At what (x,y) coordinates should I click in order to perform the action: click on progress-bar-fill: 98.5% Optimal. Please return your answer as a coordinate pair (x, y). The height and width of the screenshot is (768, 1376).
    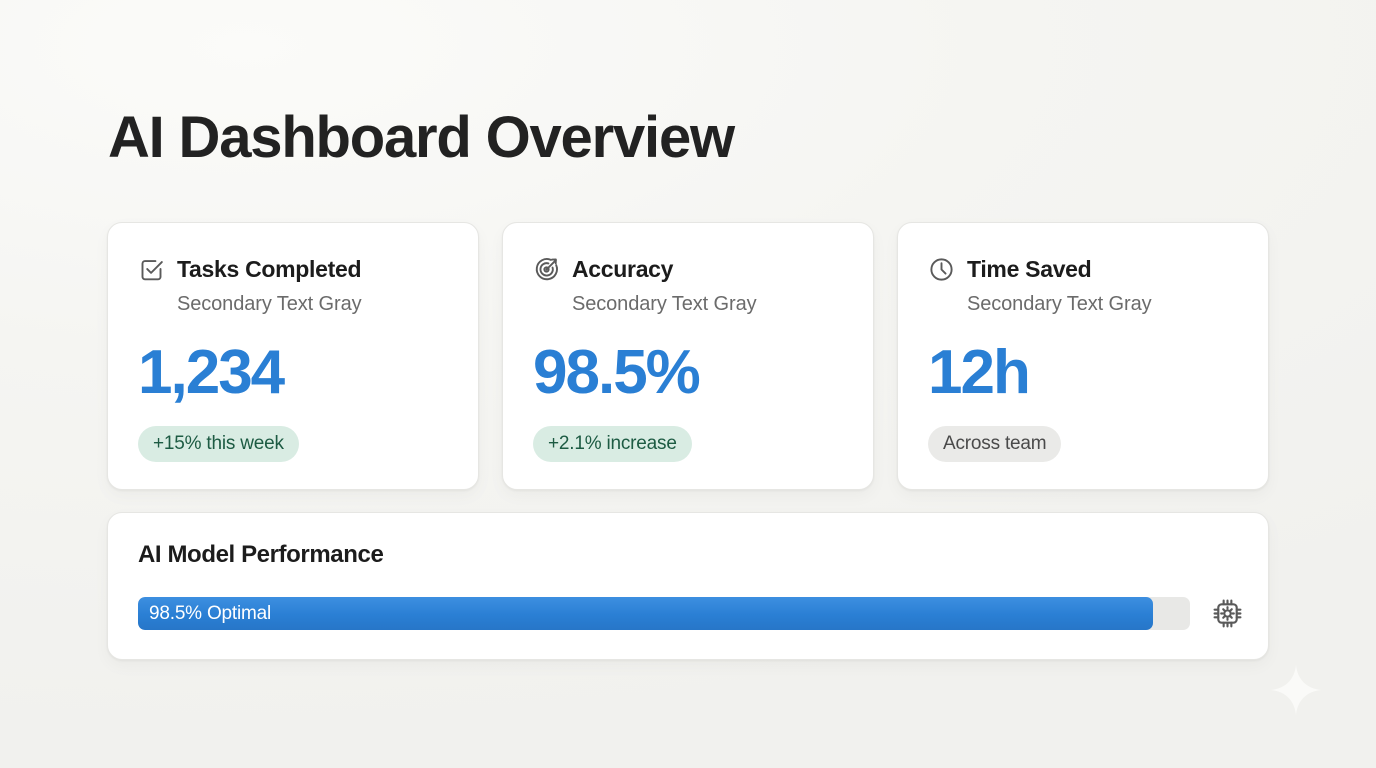
    Looking at the image, I should click on (646, 613).